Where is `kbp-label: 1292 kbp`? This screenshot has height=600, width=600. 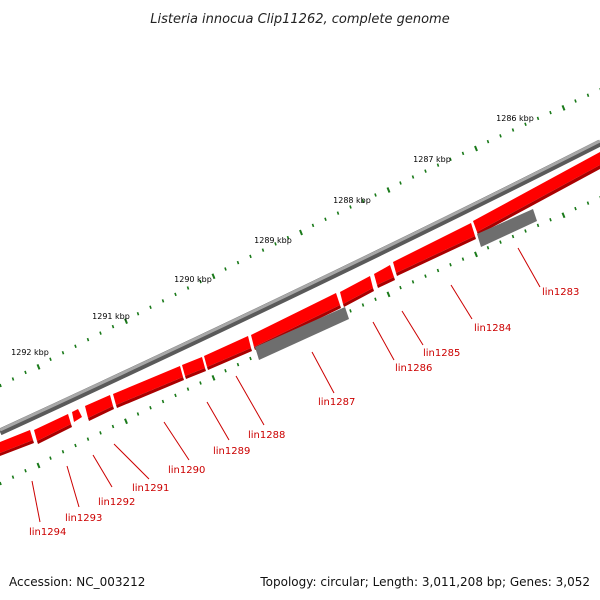 kbp-label: 1292 kbp is located at coordinates (30, 352).